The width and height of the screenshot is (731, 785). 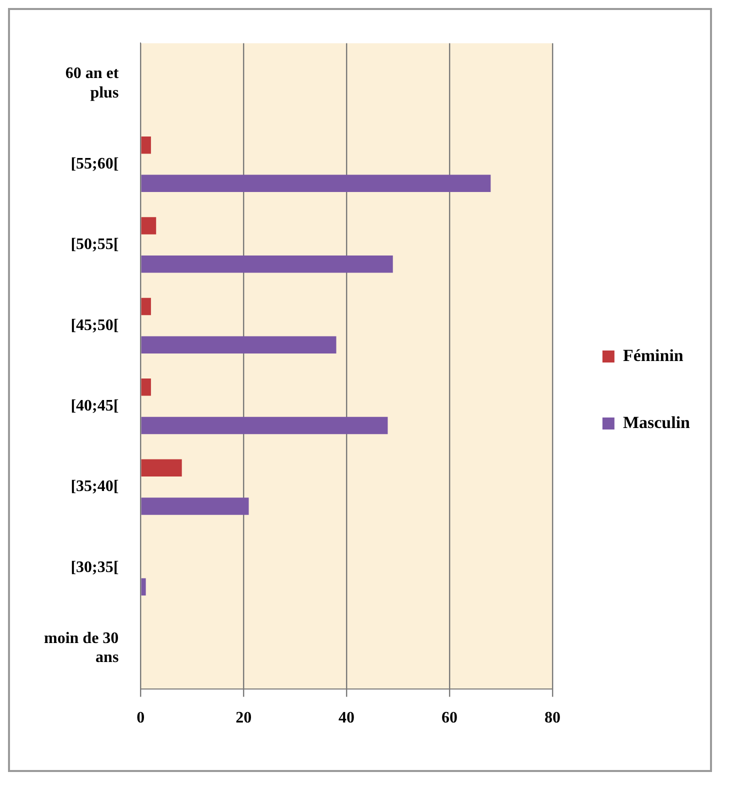 I want to click on y-tick-label: 60 an et plus, so click(x=92, y=83).